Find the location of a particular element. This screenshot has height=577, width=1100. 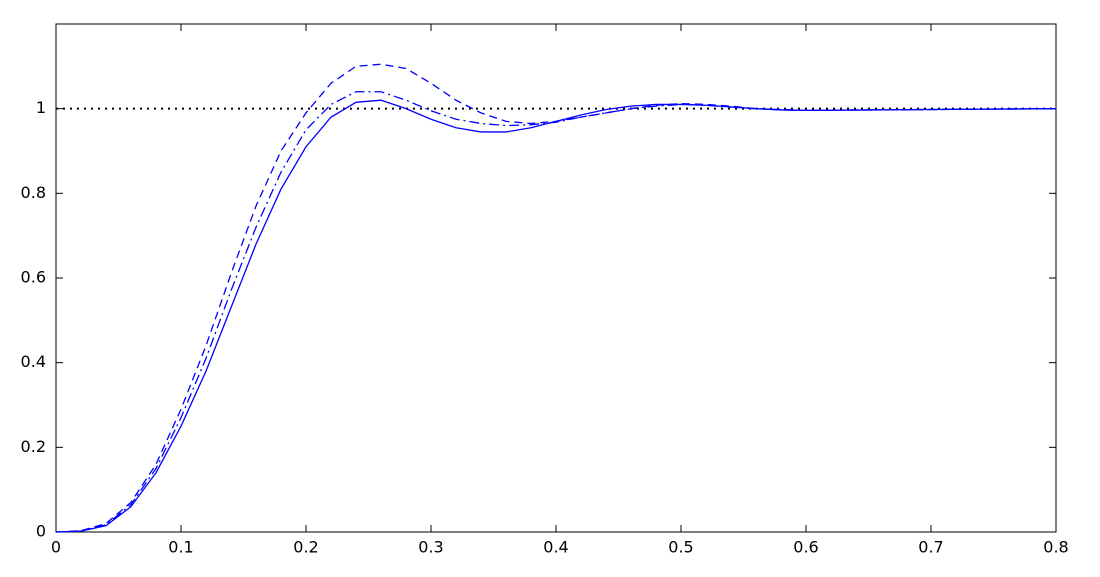

y-tick-label: 0.4 is located at coordinates (33, 361).